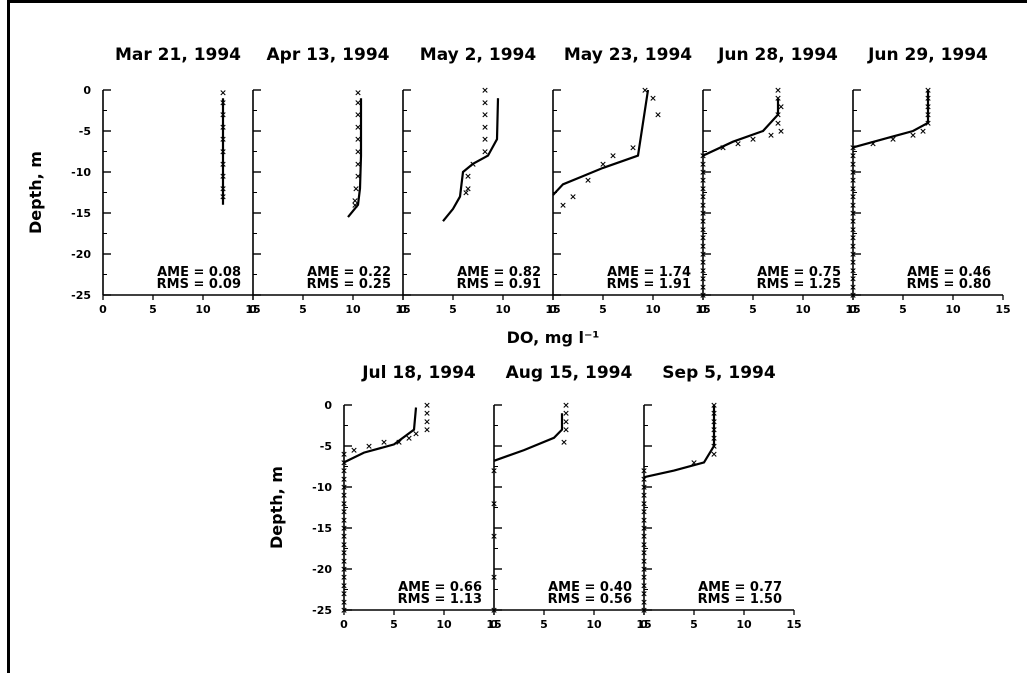 The image size is (1027, 673). I want to click on panel-title: Sep 5, 1994, so click(719, 373).